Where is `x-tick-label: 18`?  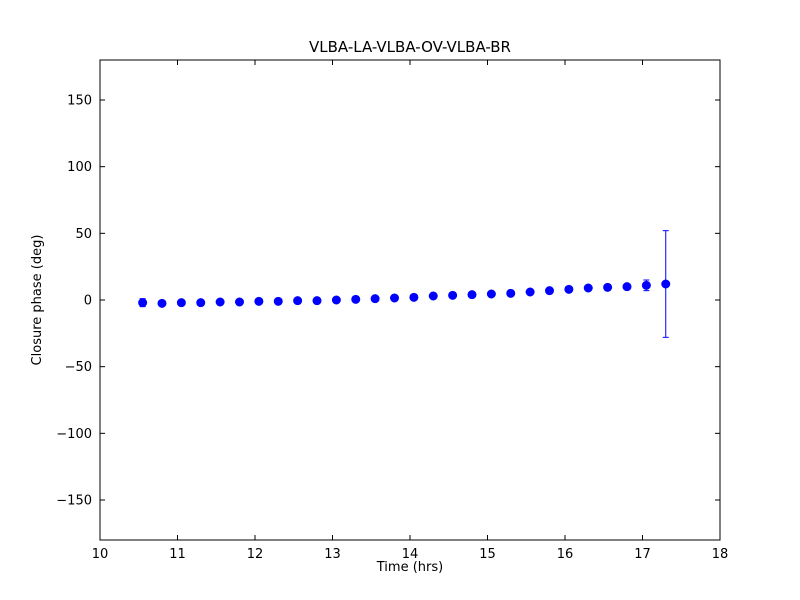 x-tick-label: 18 is located at coordinates (720, 554).